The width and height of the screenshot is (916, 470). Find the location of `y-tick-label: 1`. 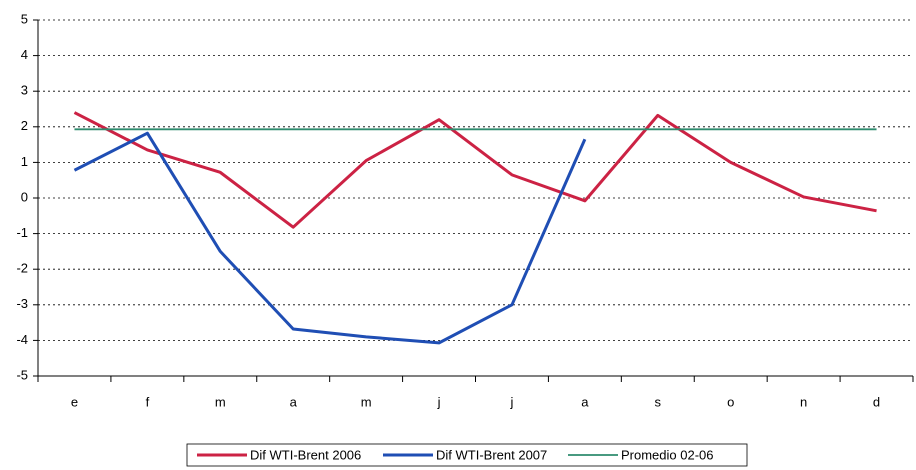

y-tick-label: 1 is located at coordinates (24, 161).